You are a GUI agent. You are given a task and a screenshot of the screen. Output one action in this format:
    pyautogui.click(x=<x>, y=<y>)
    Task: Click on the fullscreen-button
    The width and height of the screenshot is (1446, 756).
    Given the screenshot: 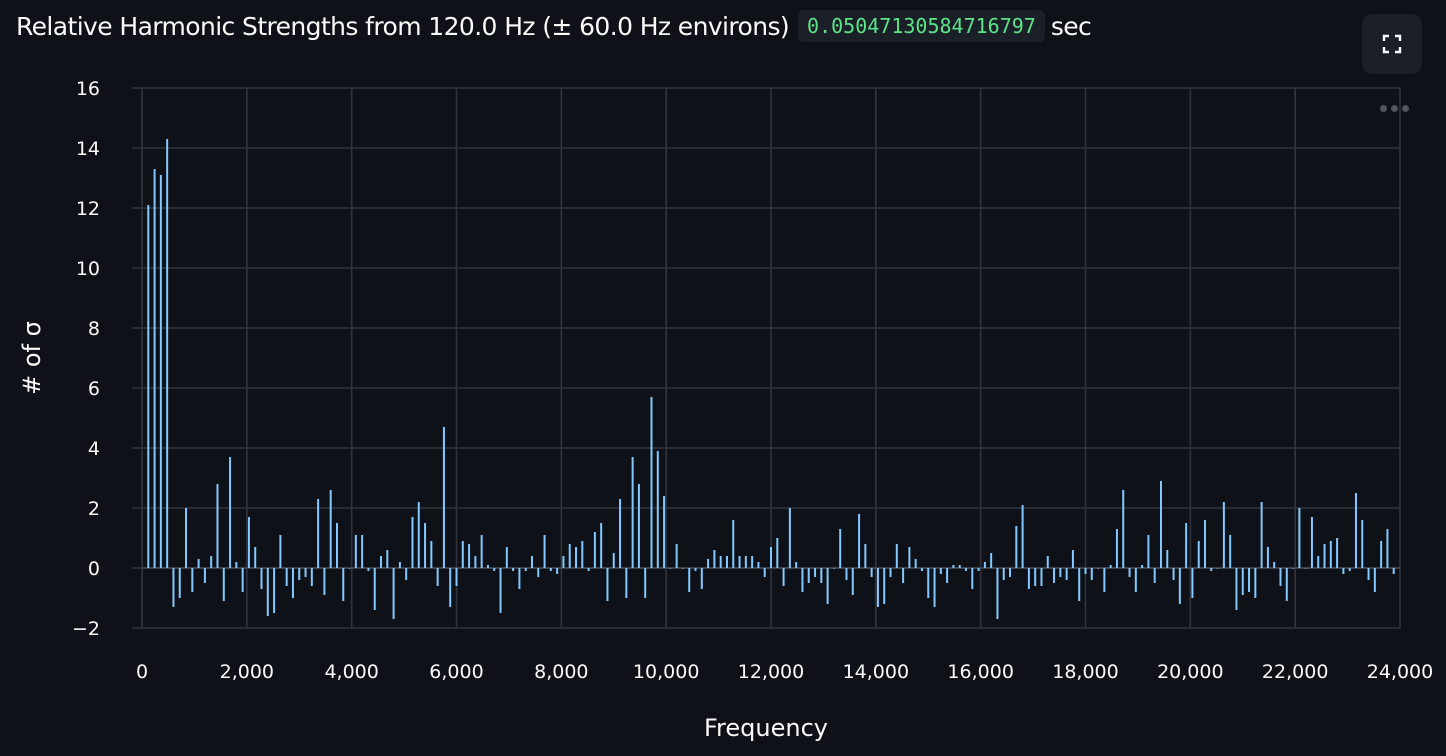 What is the action you would take?
    pyautogui.click(x=1392, y=44)
    